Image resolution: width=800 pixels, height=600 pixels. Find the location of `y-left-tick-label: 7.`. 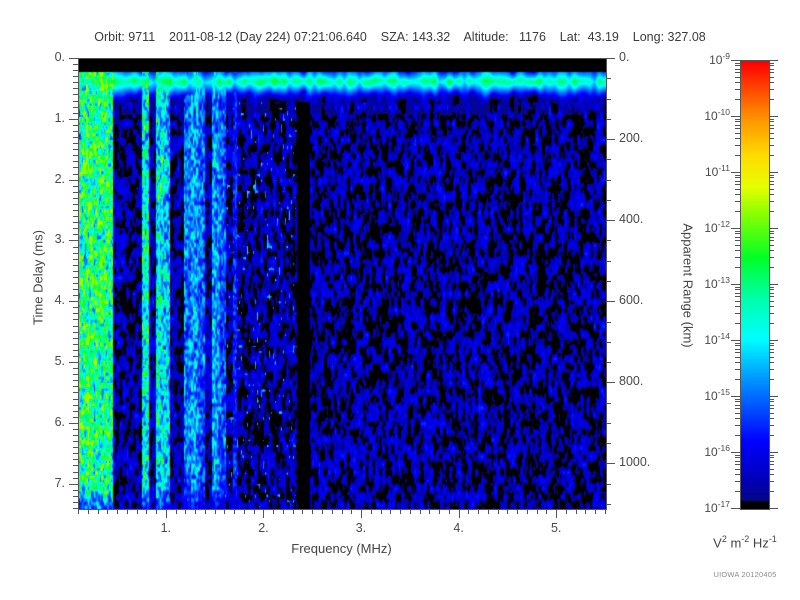

y-left-tick-label: 7. is located at coordinates (59, 482).